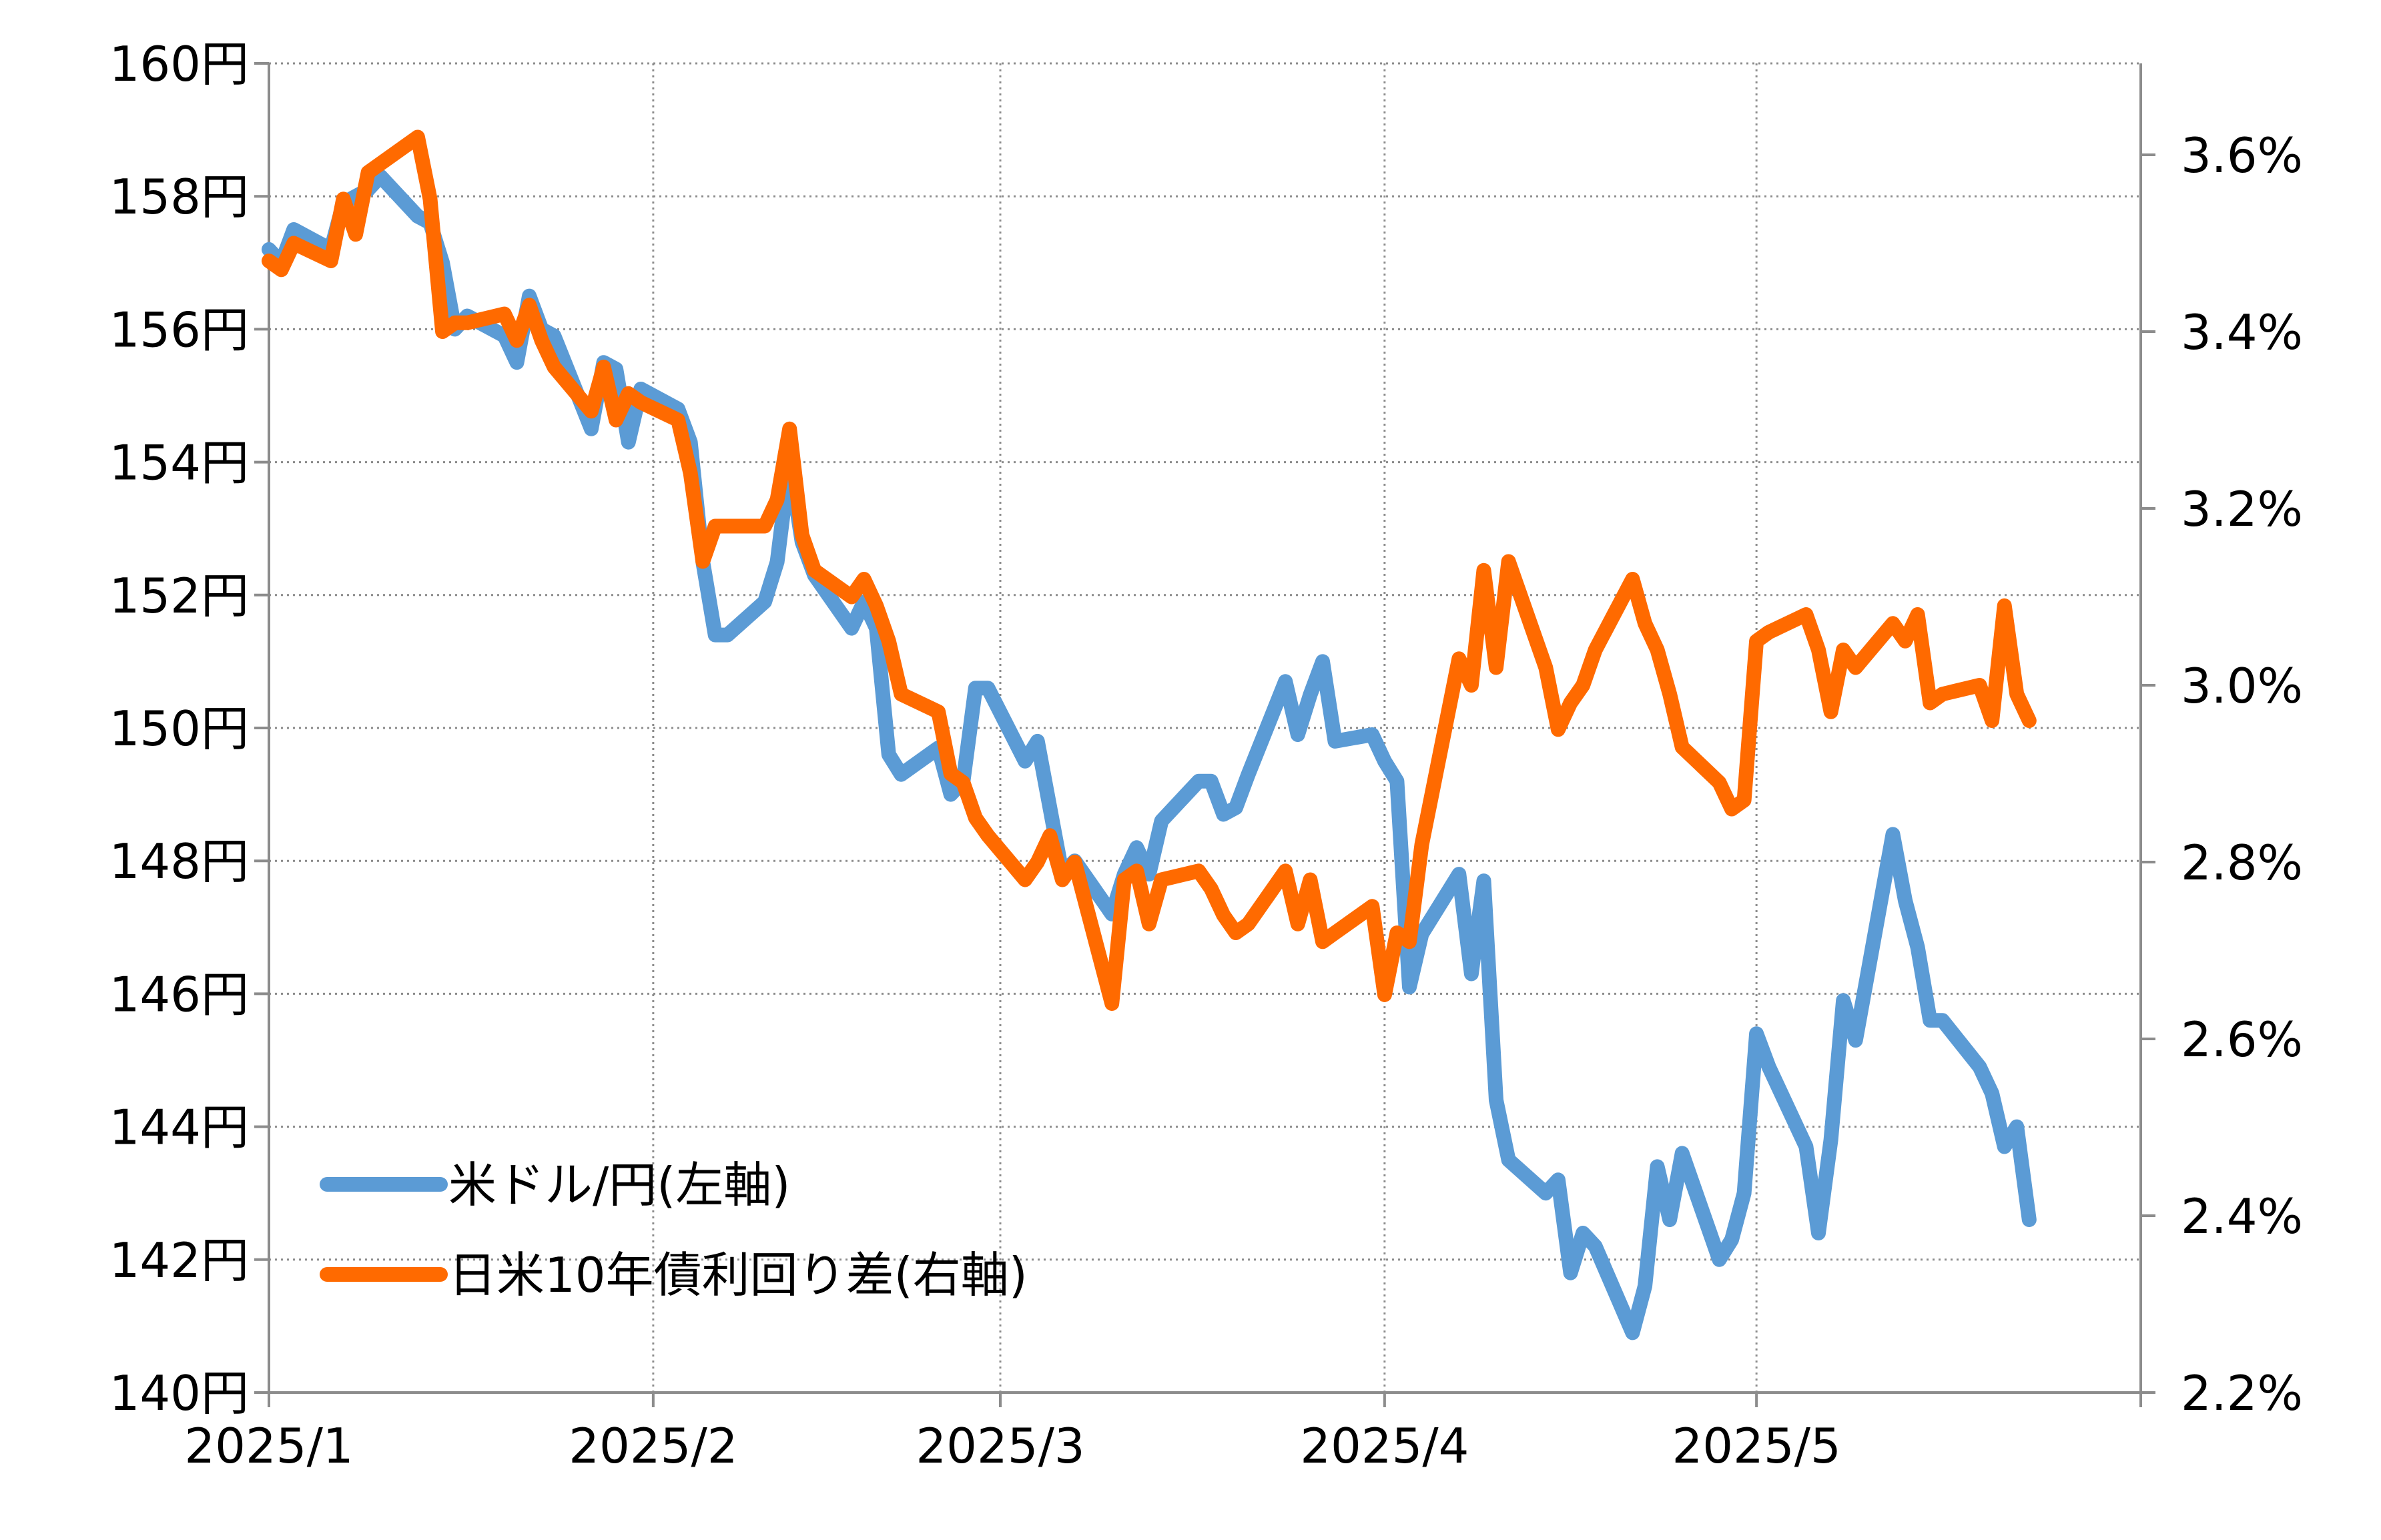  Describe the element at coordinates (268, 1446) in the screenshot. I see `x-tick-label: 2025/1` at that location.